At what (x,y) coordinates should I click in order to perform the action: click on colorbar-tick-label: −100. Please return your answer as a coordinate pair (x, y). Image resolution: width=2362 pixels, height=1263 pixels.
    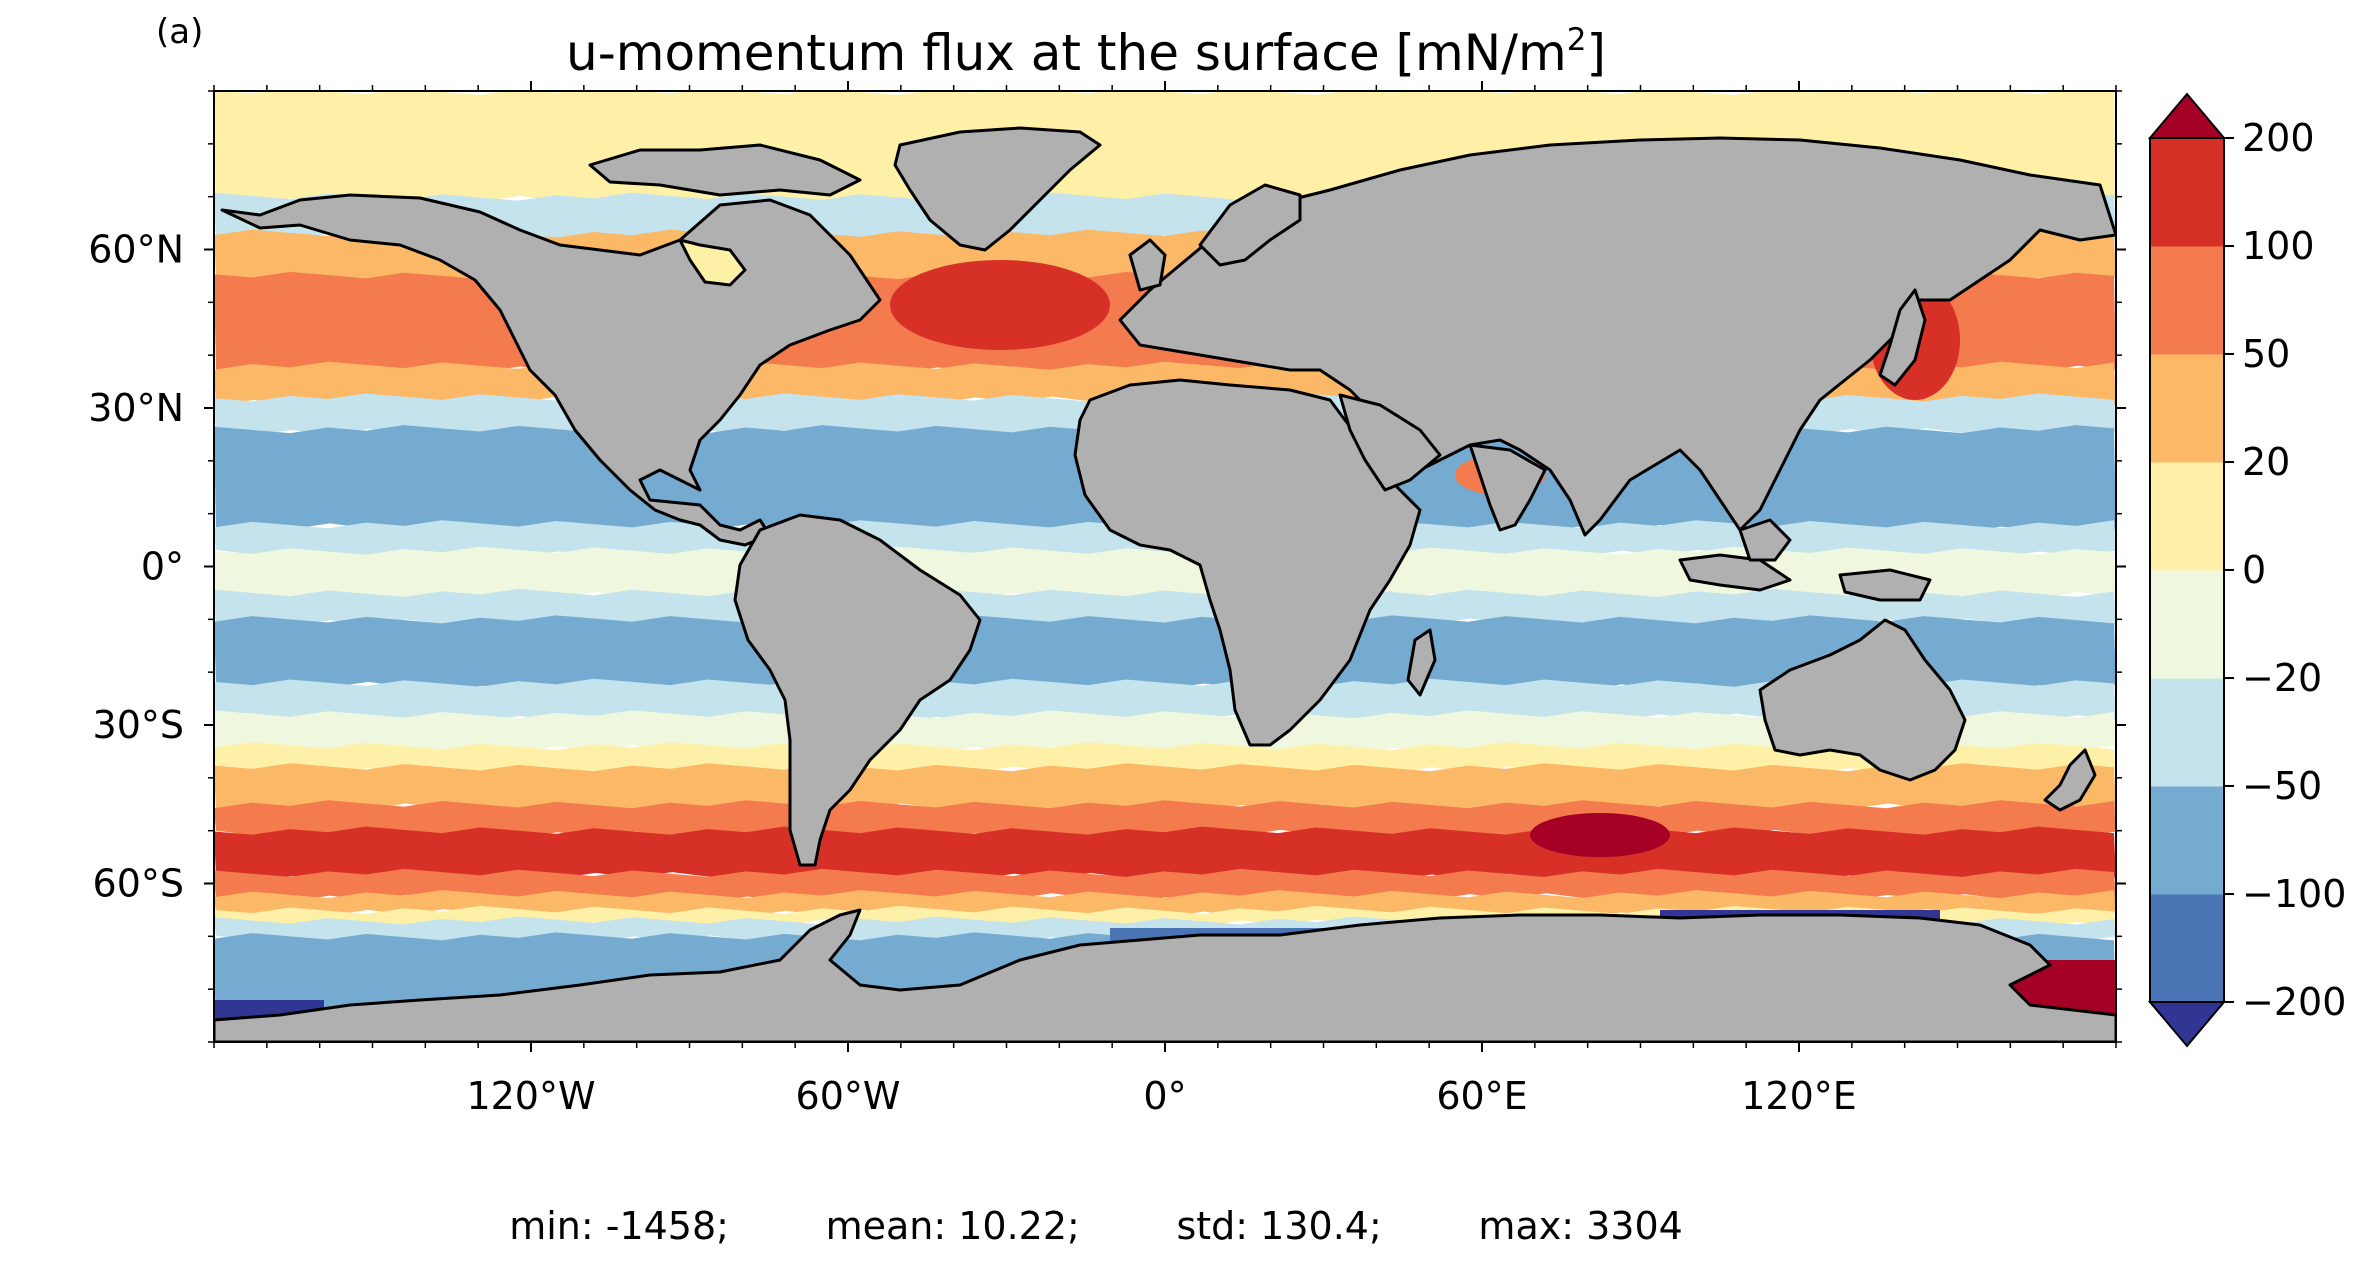
    Looking at the image, I should click on (2294, 894).